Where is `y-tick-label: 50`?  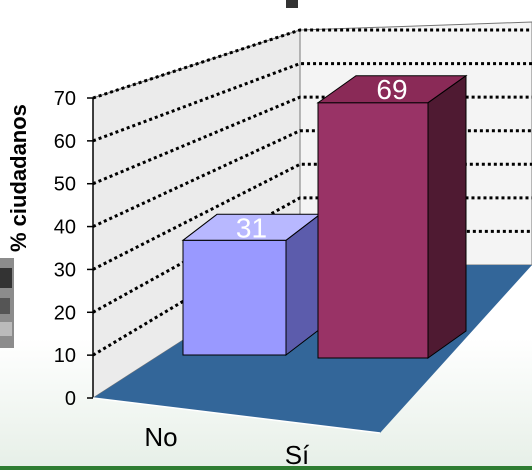 y-tick-label: 50 is located at coordinates (65, 185).